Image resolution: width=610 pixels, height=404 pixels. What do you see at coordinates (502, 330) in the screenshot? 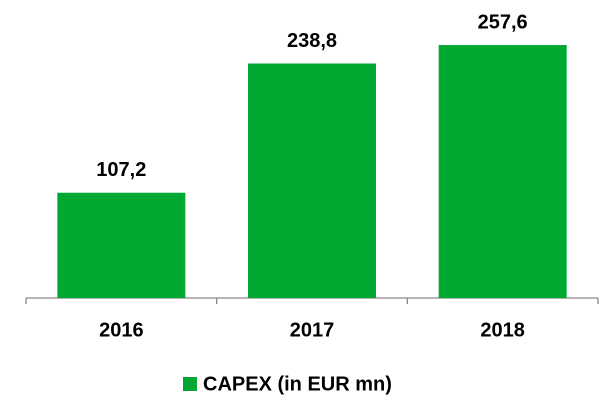
I see `x-tick-label: 2018` at bounding box center [502, 330].